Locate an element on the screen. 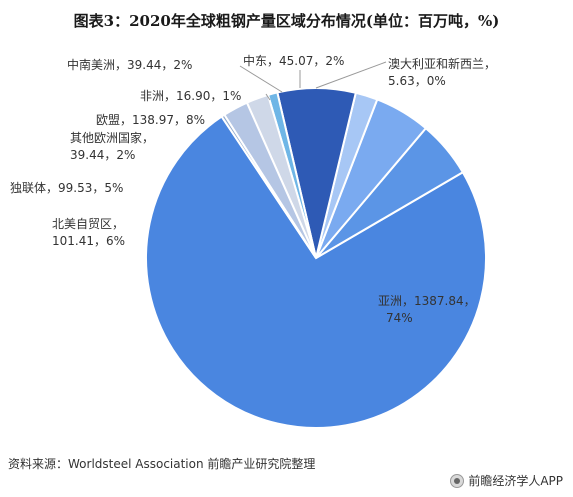  slice-label-0: 亚洲，1387.84， 74% is located at coordinates (427, 309).